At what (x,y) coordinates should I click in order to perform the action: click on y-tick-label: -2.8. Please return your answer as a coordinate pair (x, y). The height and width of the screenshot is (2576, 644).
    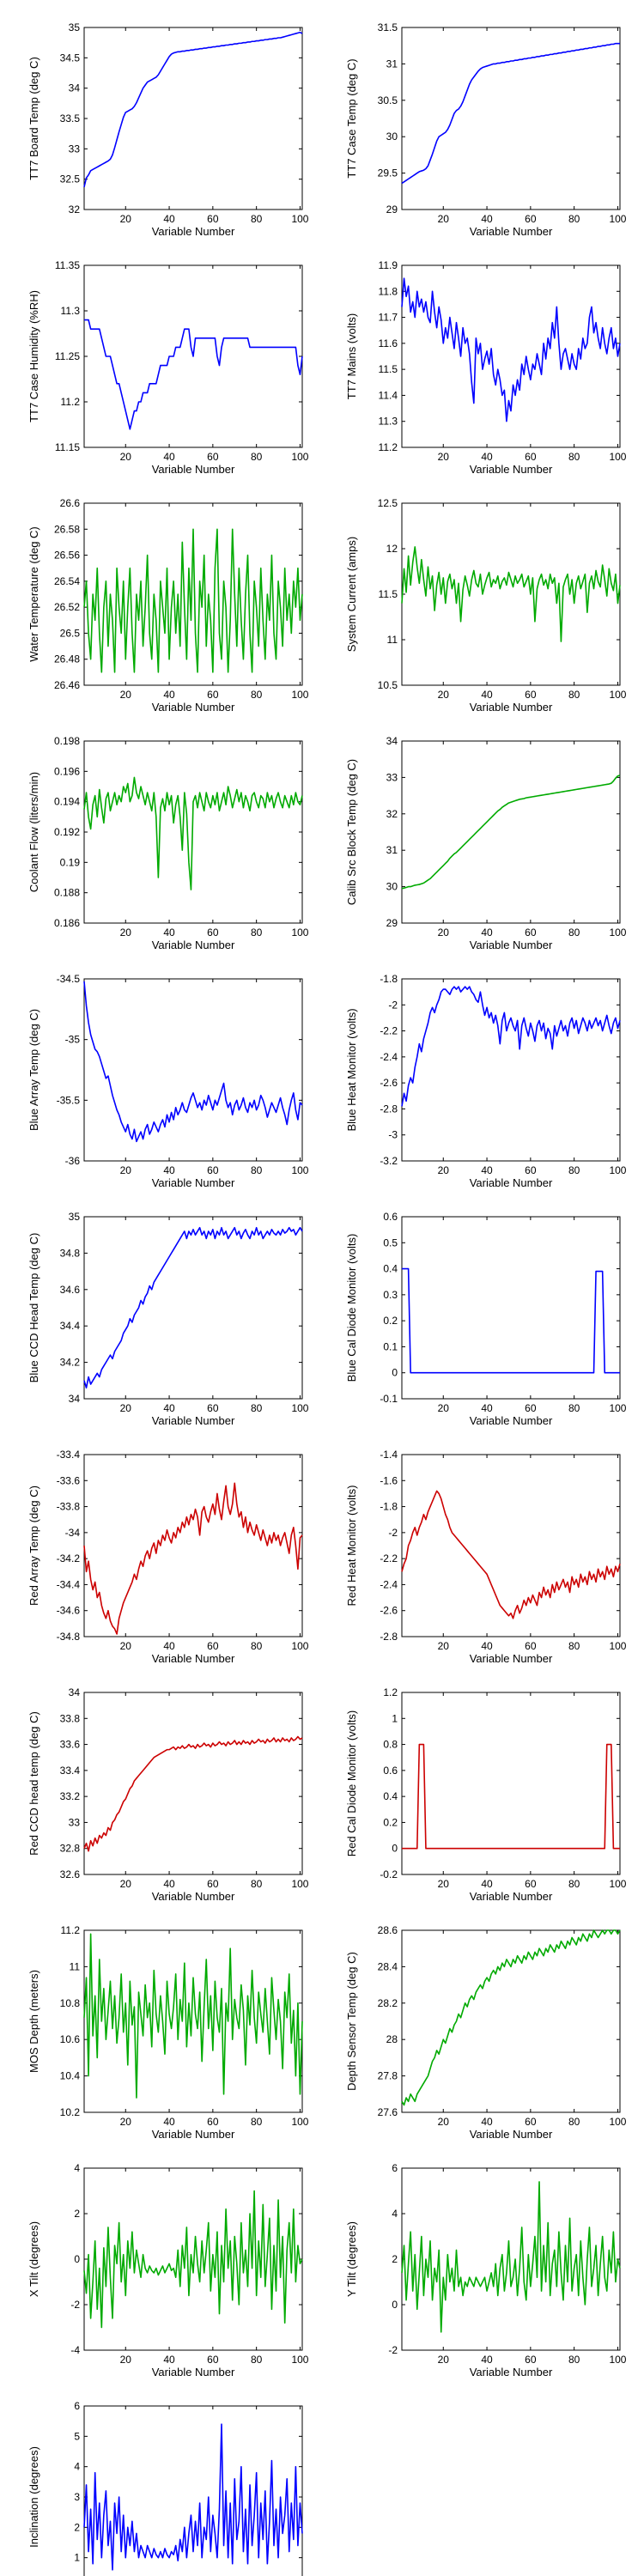
    Looking at the image, I should click on (389, 1637).